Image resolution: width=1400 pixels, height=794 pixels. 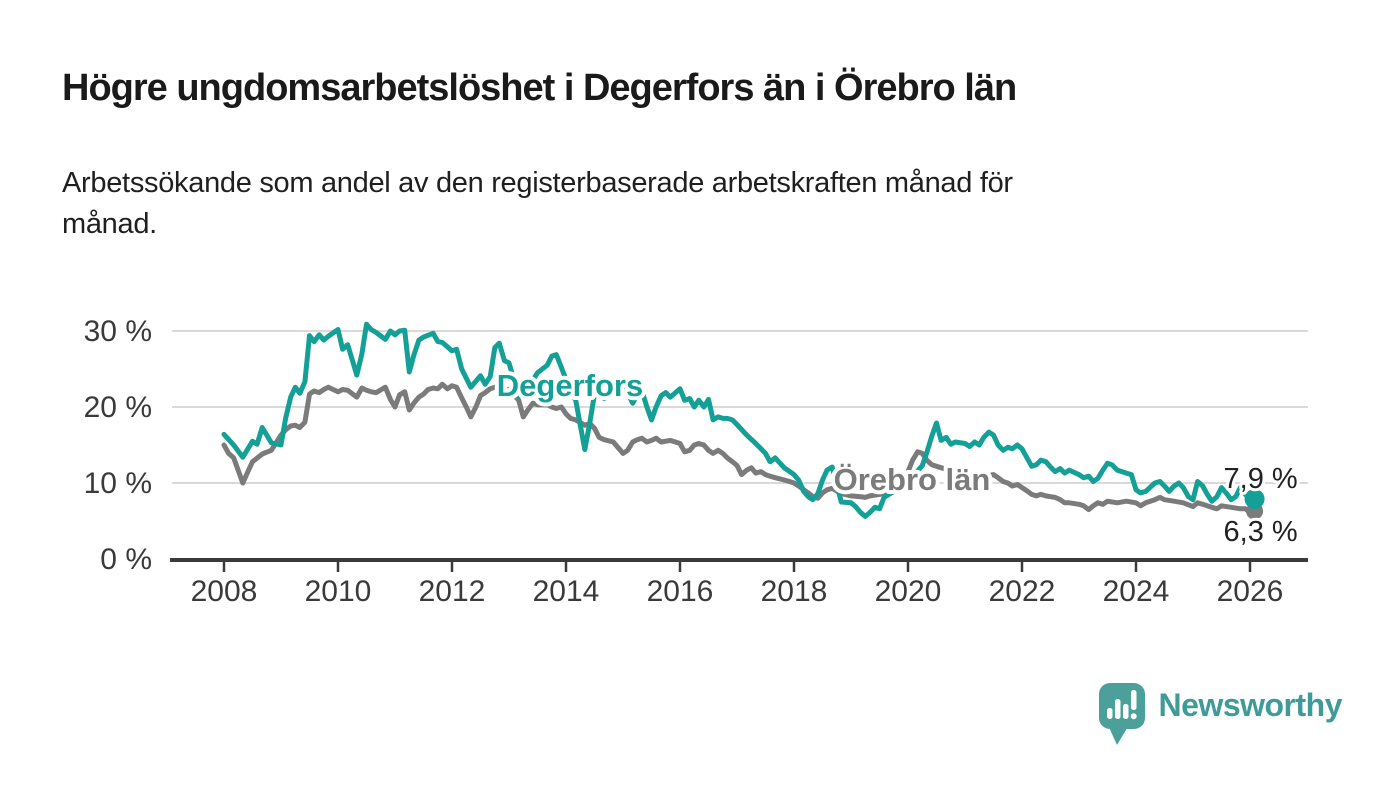 I want to click on x-axis-tick-label: 2014, so click(x=566, y=591).